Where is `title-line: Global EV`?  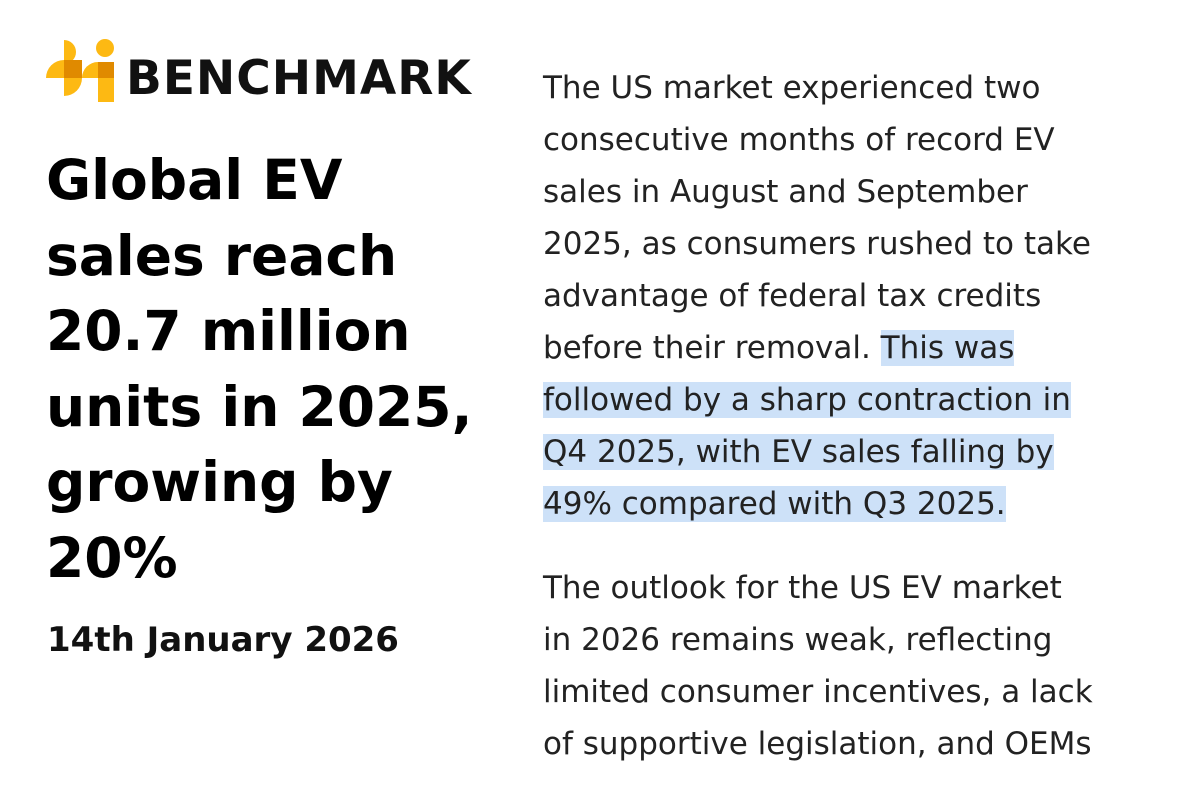
title-line: Global EV is located at coordinates (194, 180).